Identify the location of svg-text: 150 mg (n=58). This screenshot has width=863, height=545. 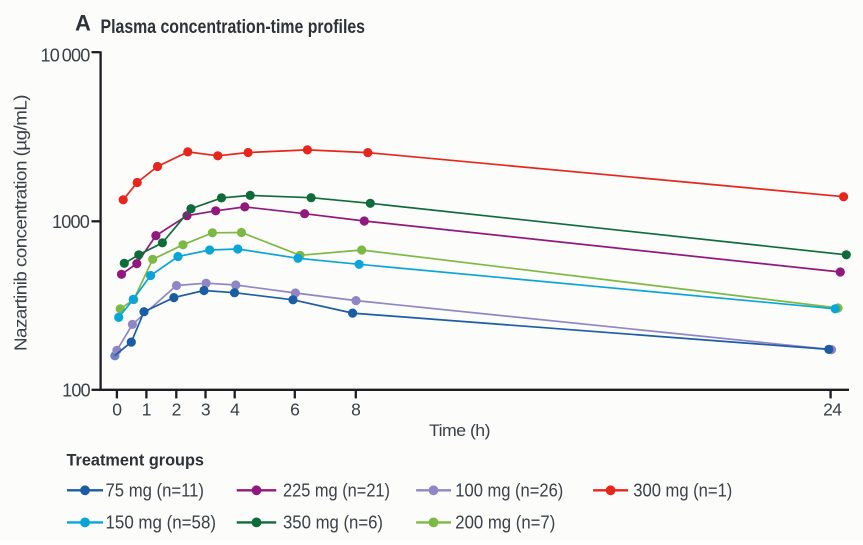
(161, 523).